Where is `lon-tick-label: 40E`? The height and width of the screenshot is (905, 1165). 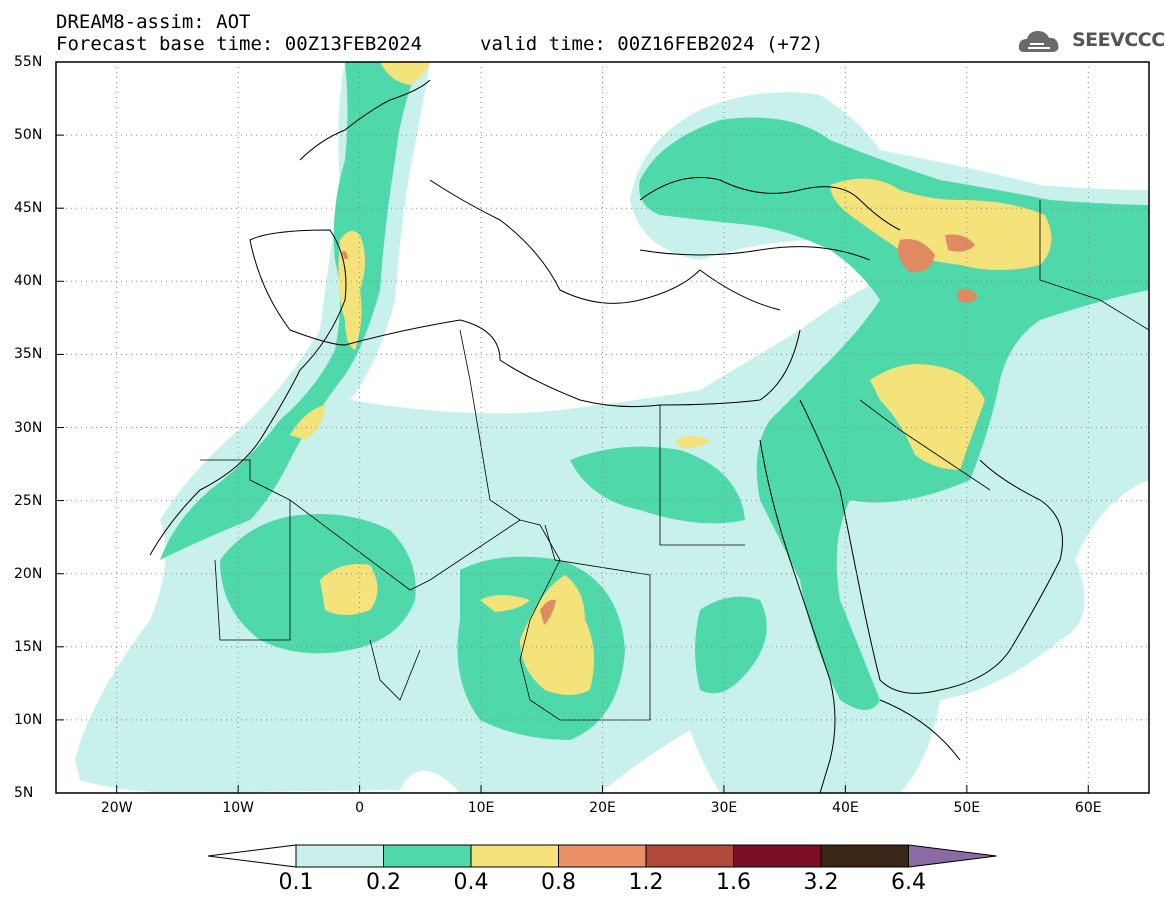 lon-tick-label: 40E is located at coordinates (845, 808).